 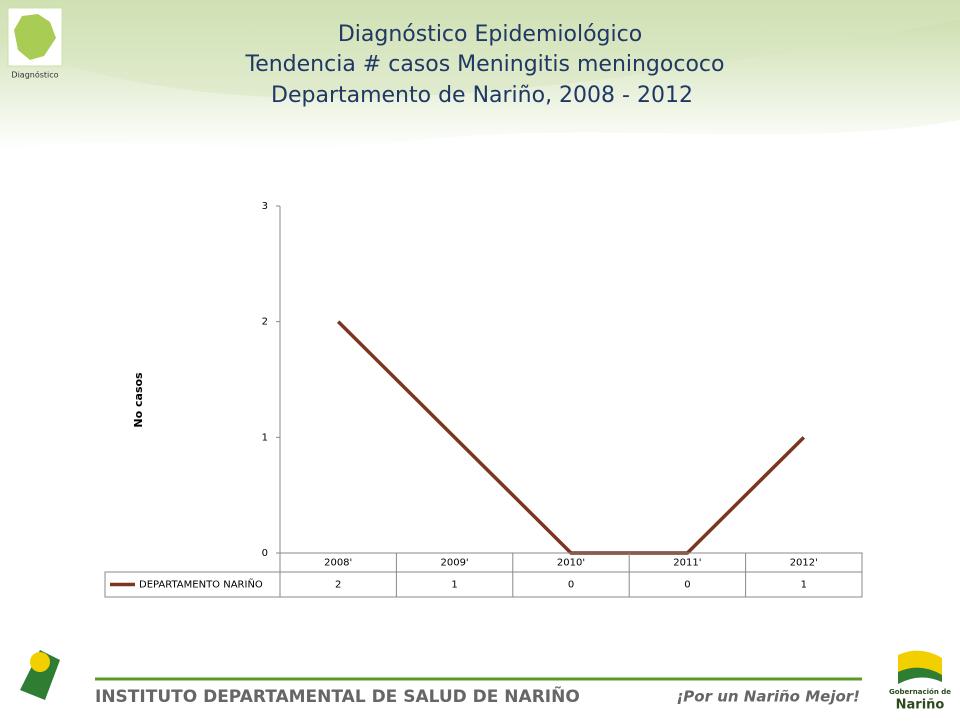 I want to click on header-wave, so click(x=480, y=49).